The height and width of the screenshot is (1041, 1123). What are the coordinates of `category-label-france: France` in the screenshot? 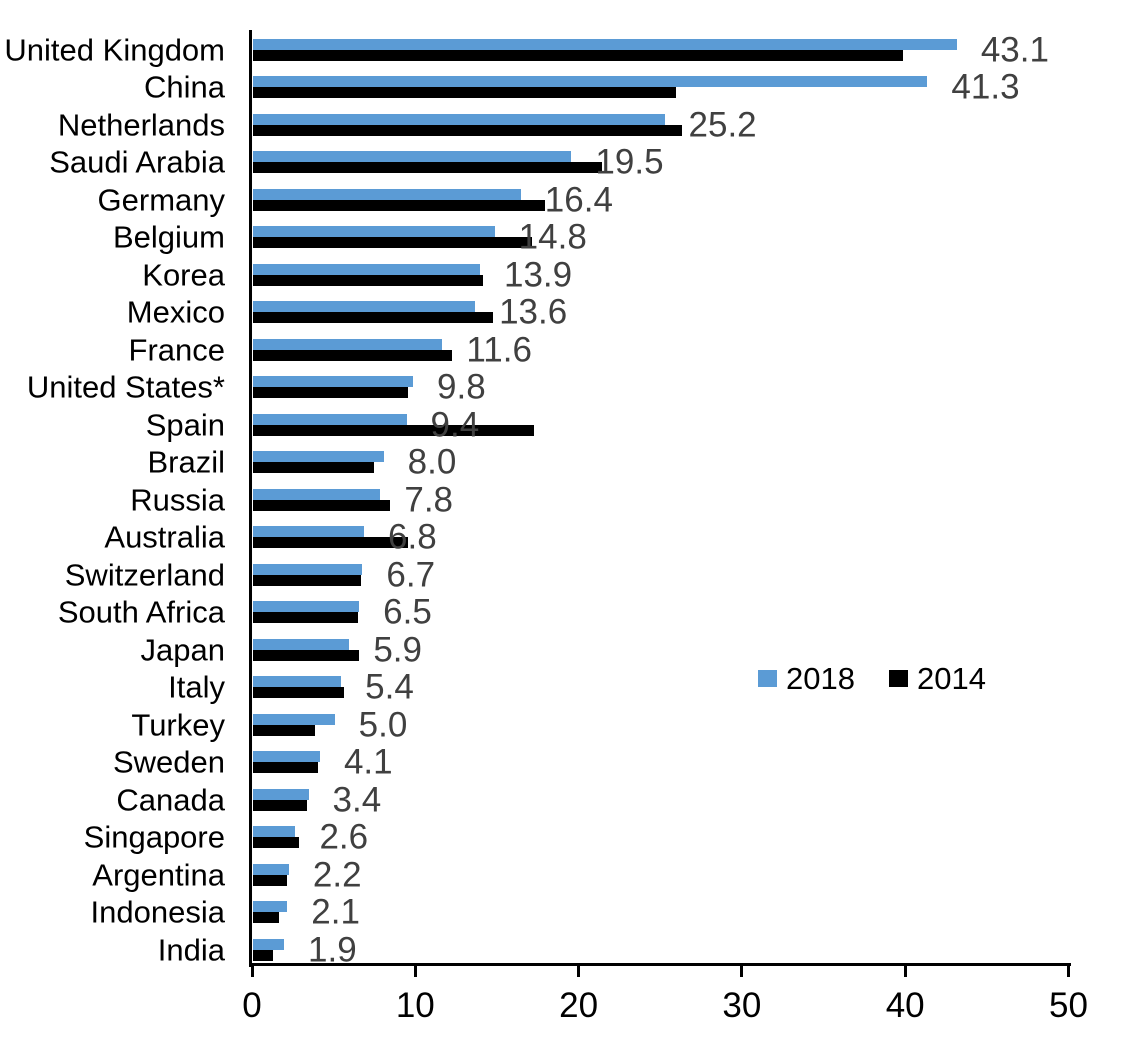 It's located at (176, 350).